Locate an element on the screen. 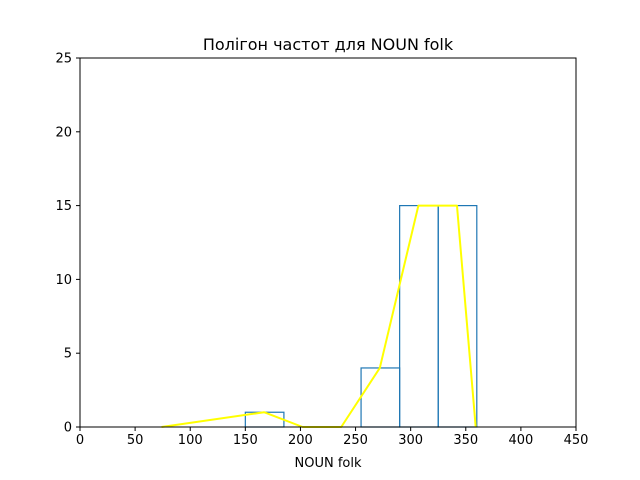 Image resolution: width=640 pixels, height=480 pixels. x-tick-label: 50 is located at coordinates (135, 440).